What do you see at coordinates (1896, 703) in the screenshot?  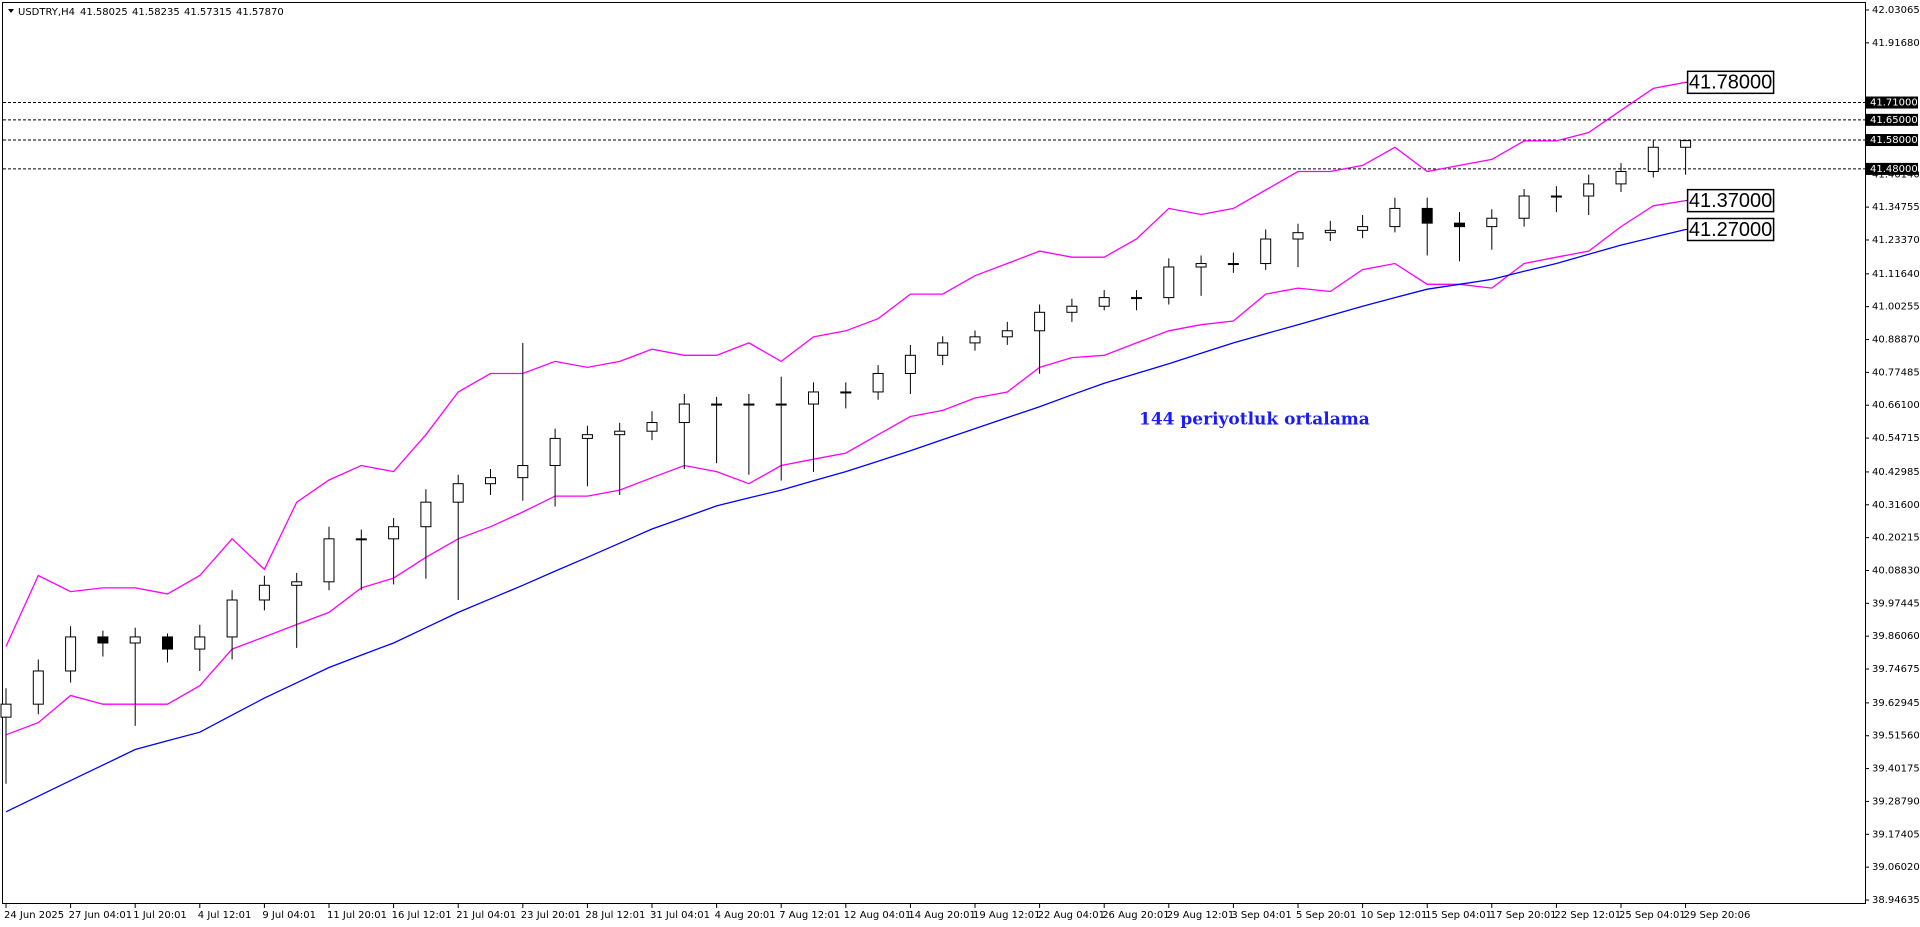 I see `y-tick-label: 39.62945` at bounding box center [1896, 703].